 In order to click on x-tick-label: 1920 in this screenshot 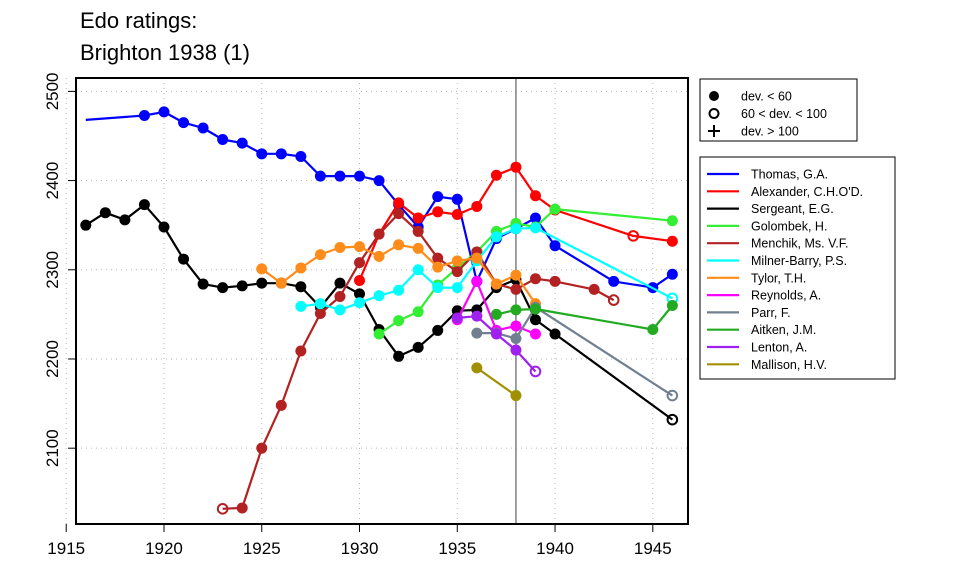, I will do `click(164, 548)`.